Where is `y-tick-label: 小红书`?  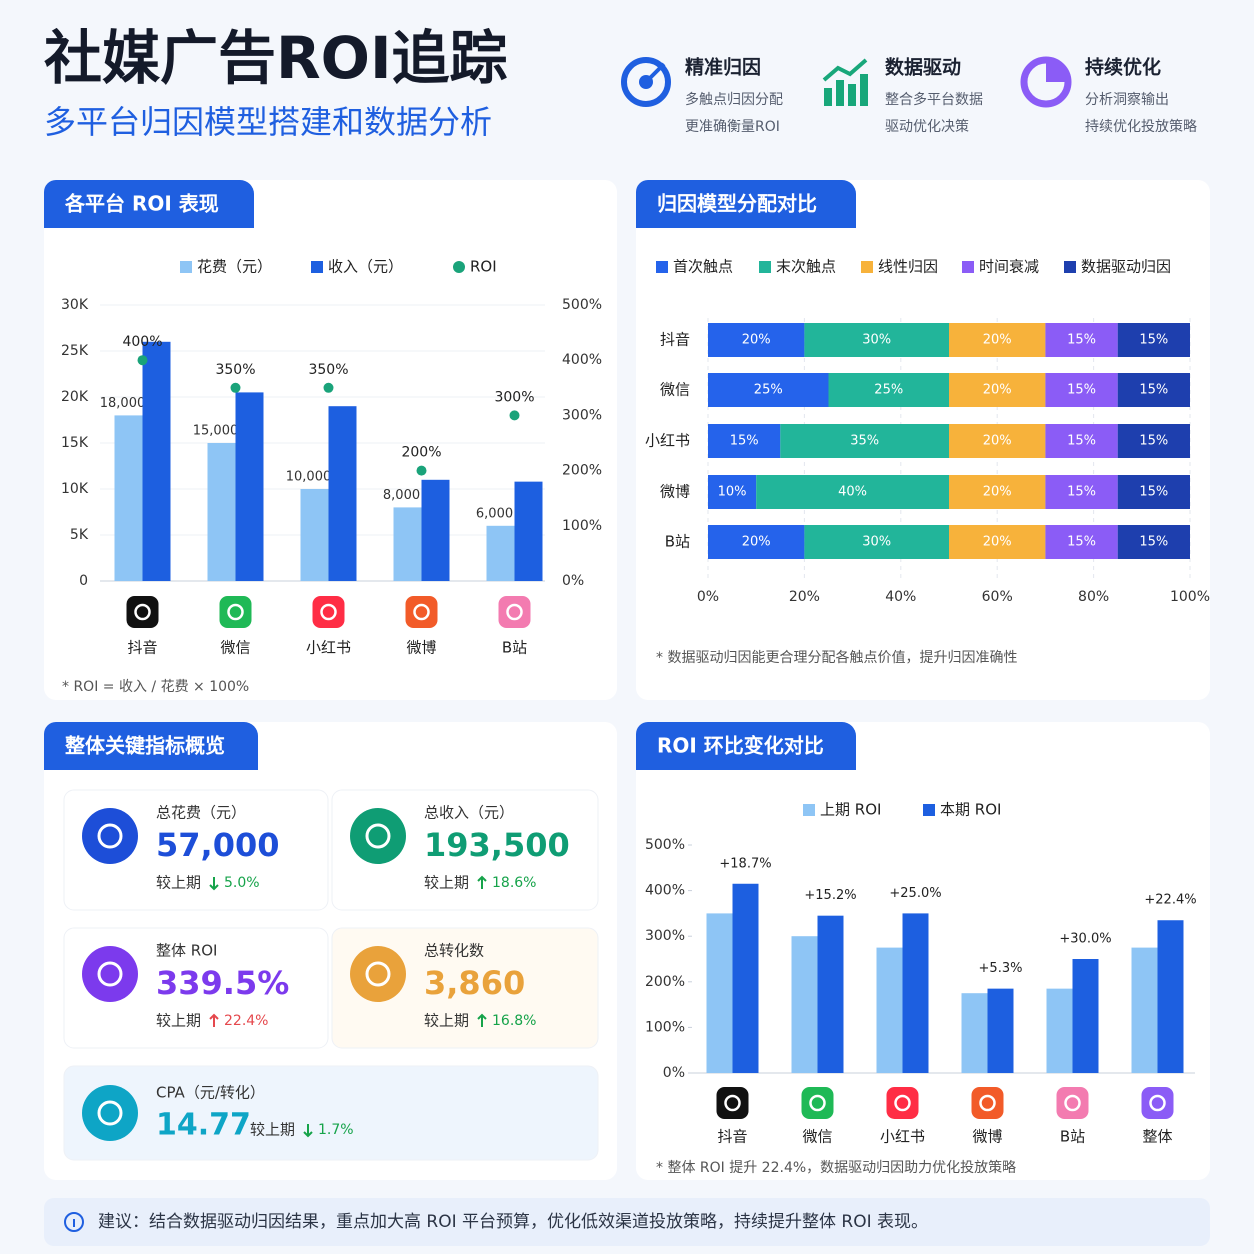 y-tick-label: 小红书 is located at coordinates (667, 441).